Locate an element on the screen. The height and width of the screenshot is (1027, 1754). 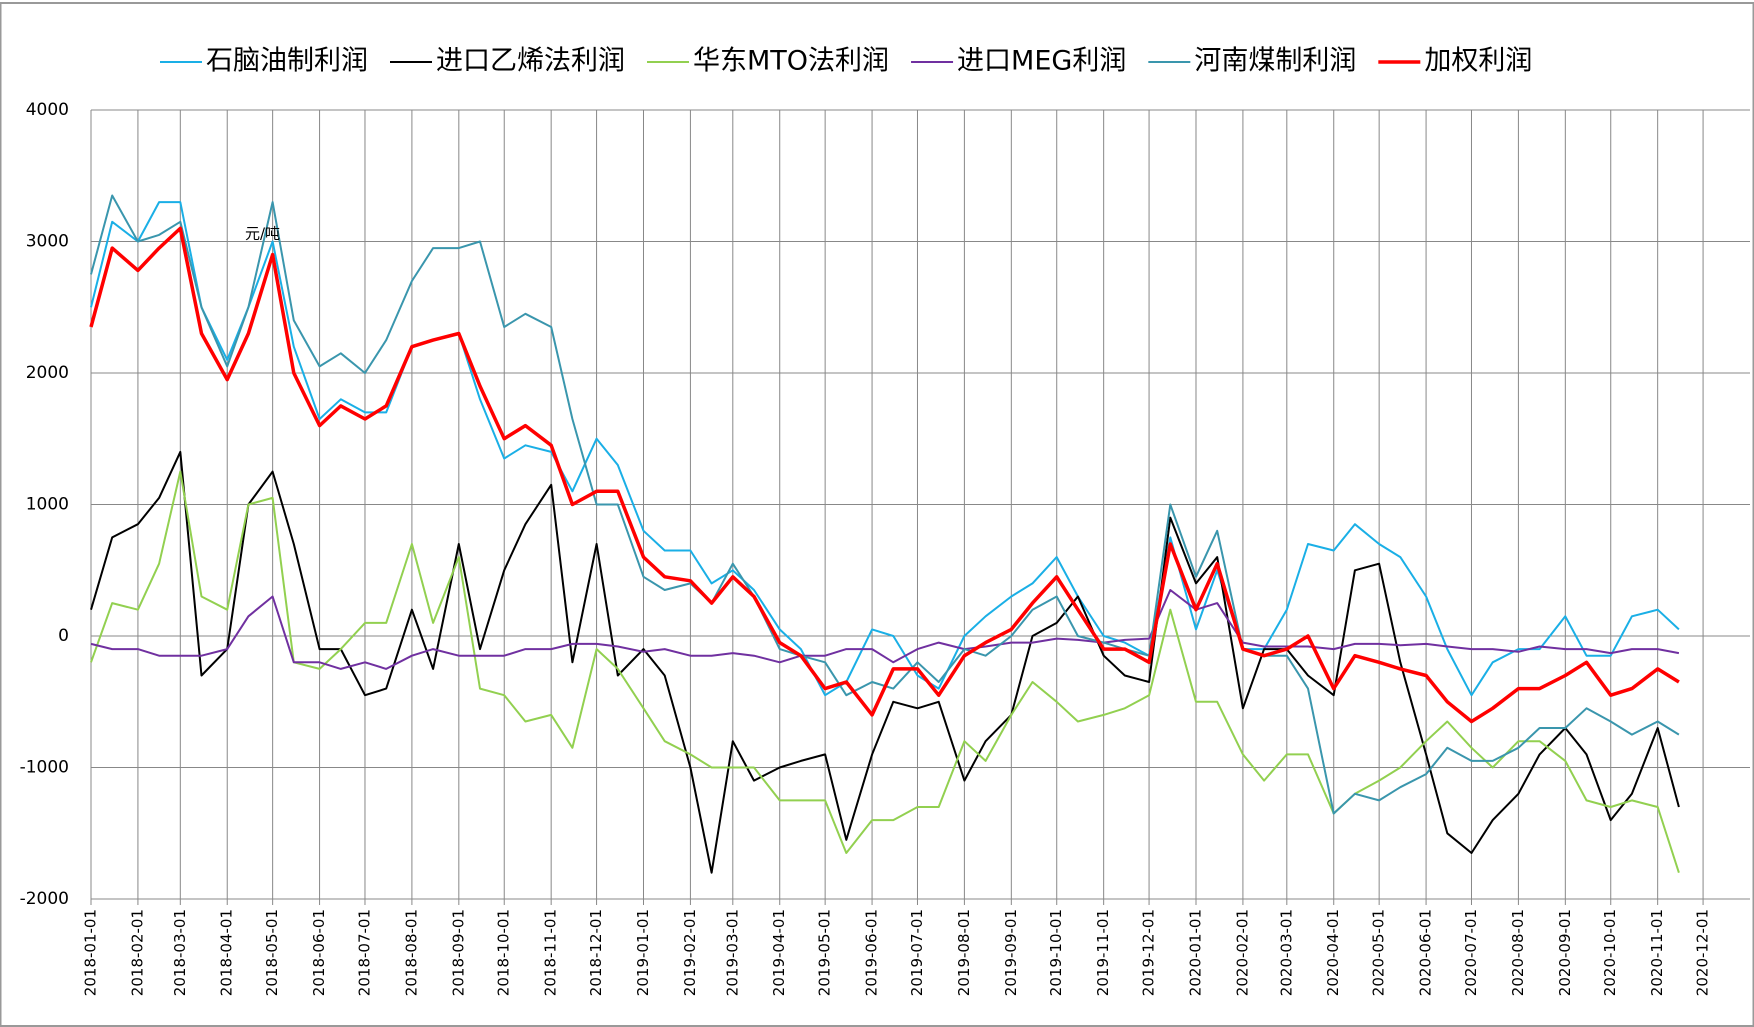
x-tick-label: 2020-08-01 is located at coordinates (1518, 952).